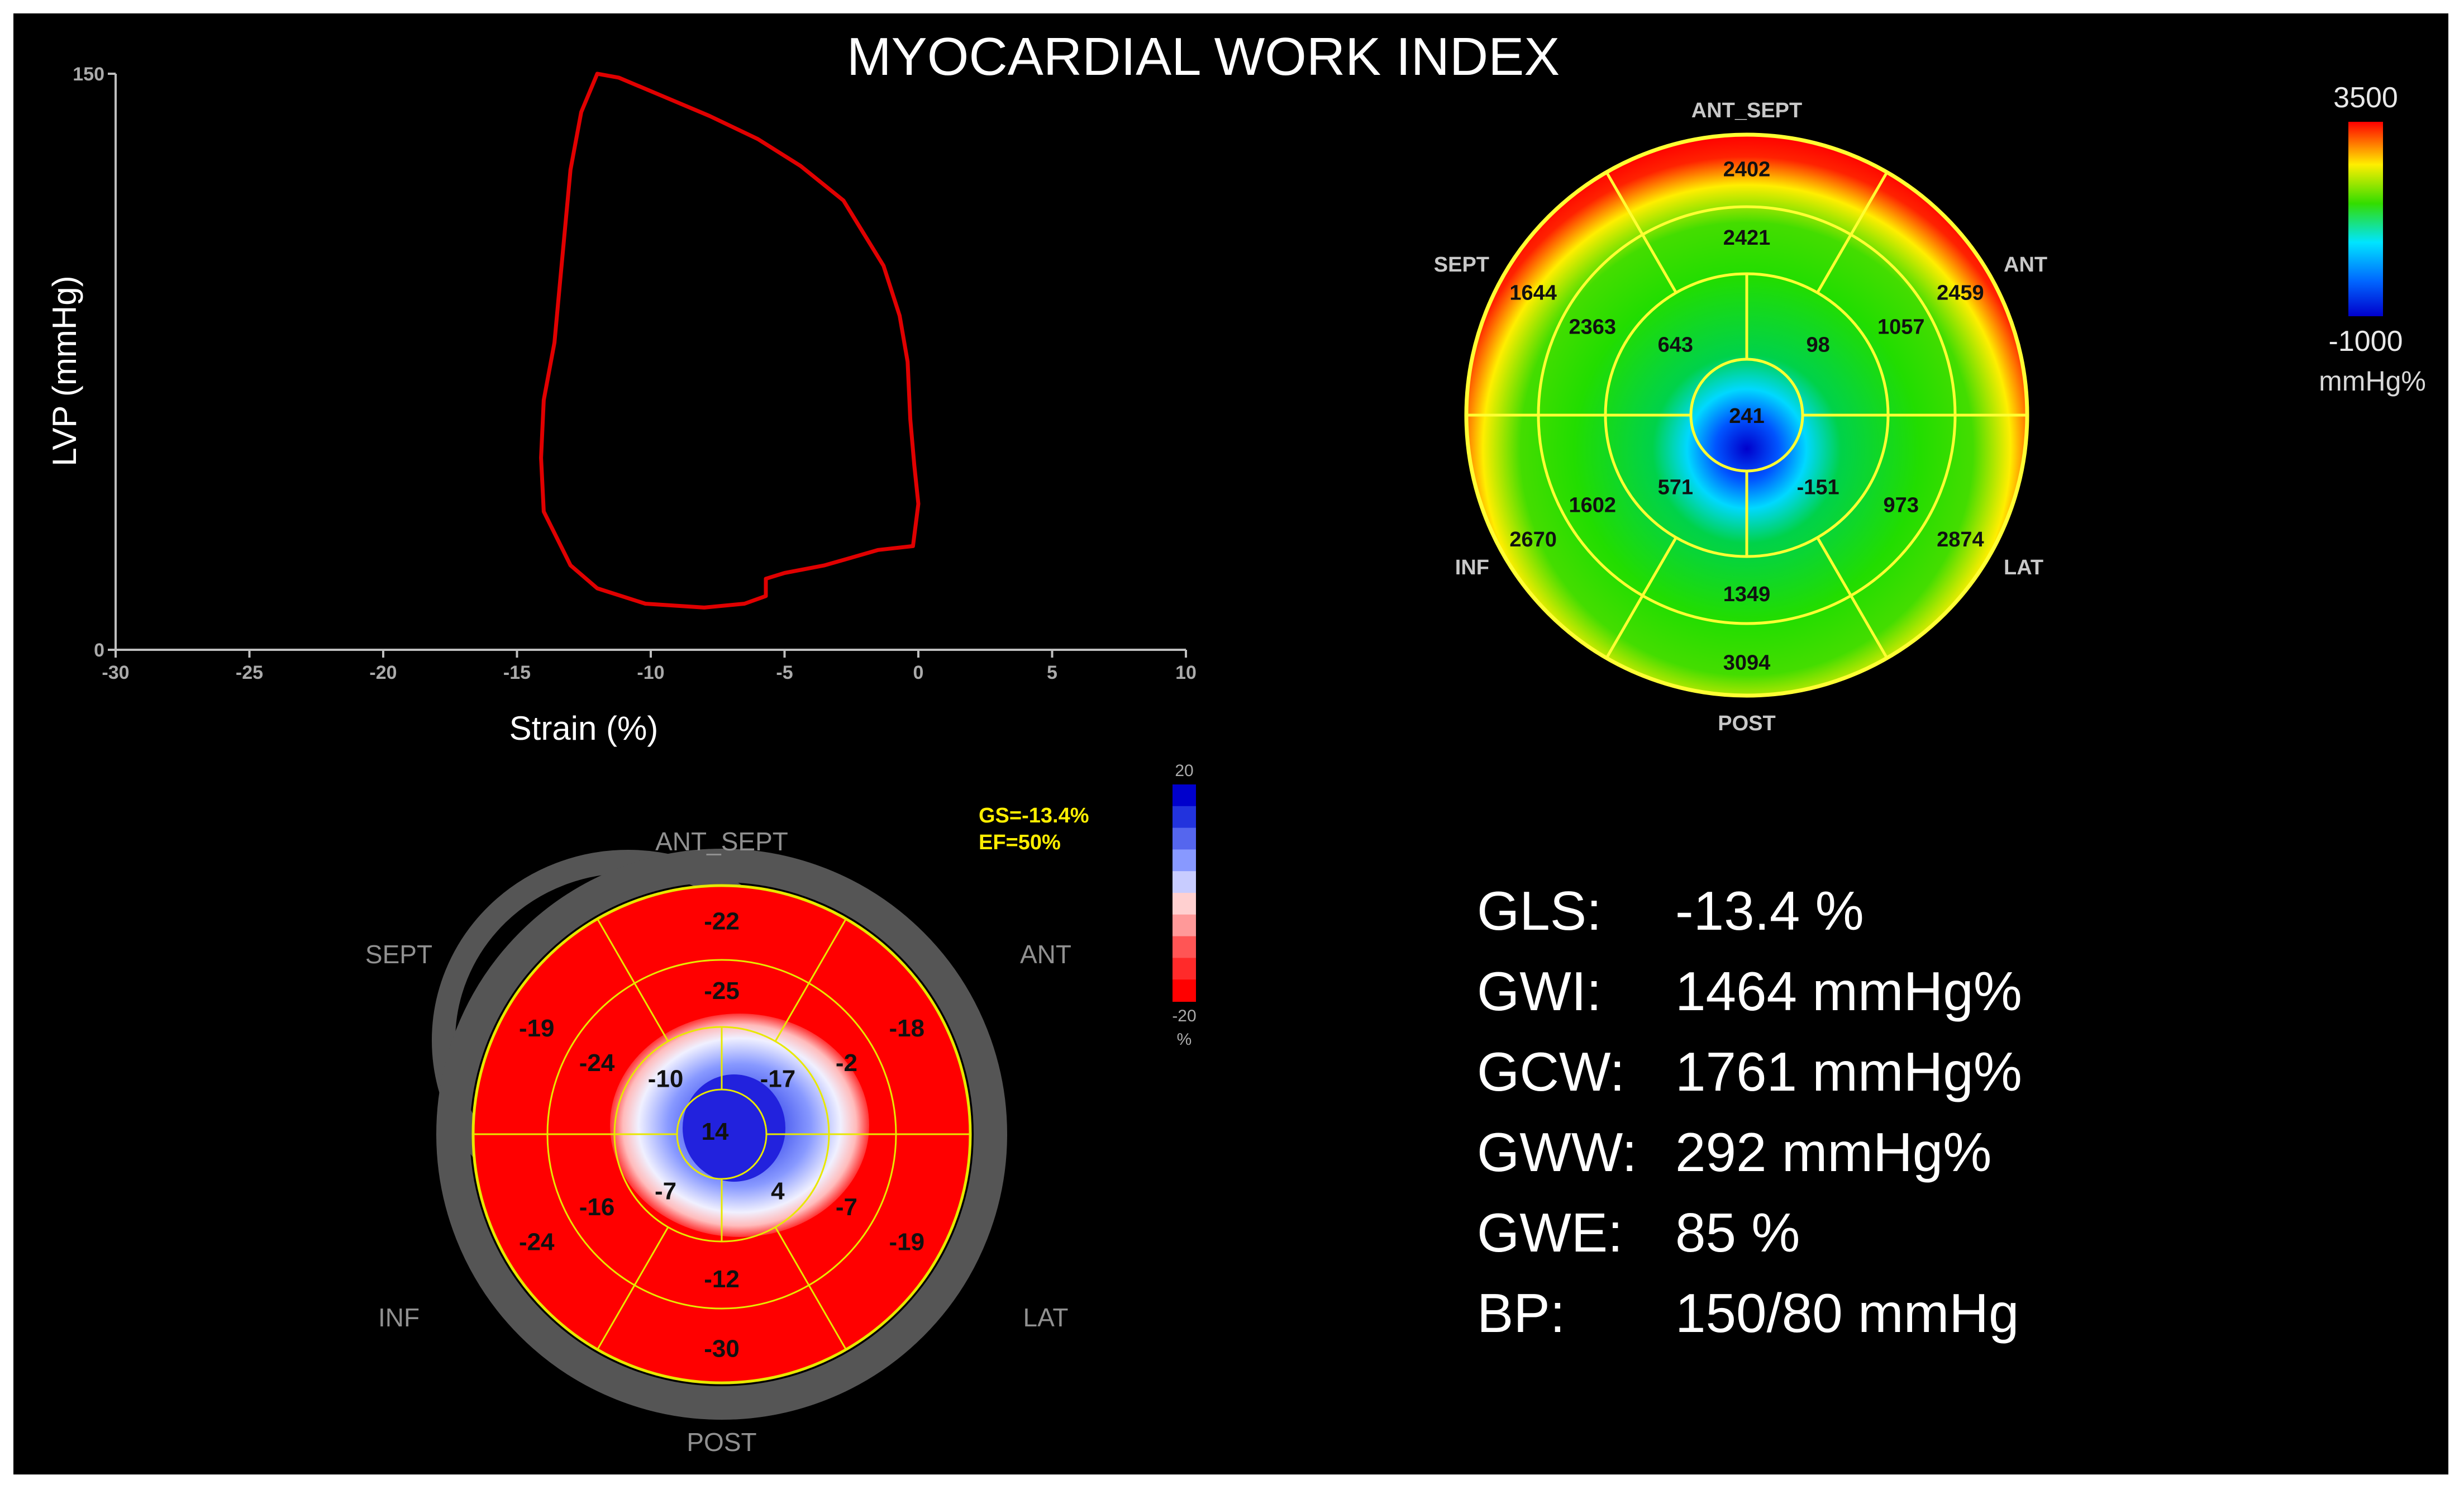 The width and height of the screenshot is (2464, 1489). Describe the element at coordinates (846, 1207) in the screenshot. I see `strain-mid-value: -7` at that location.